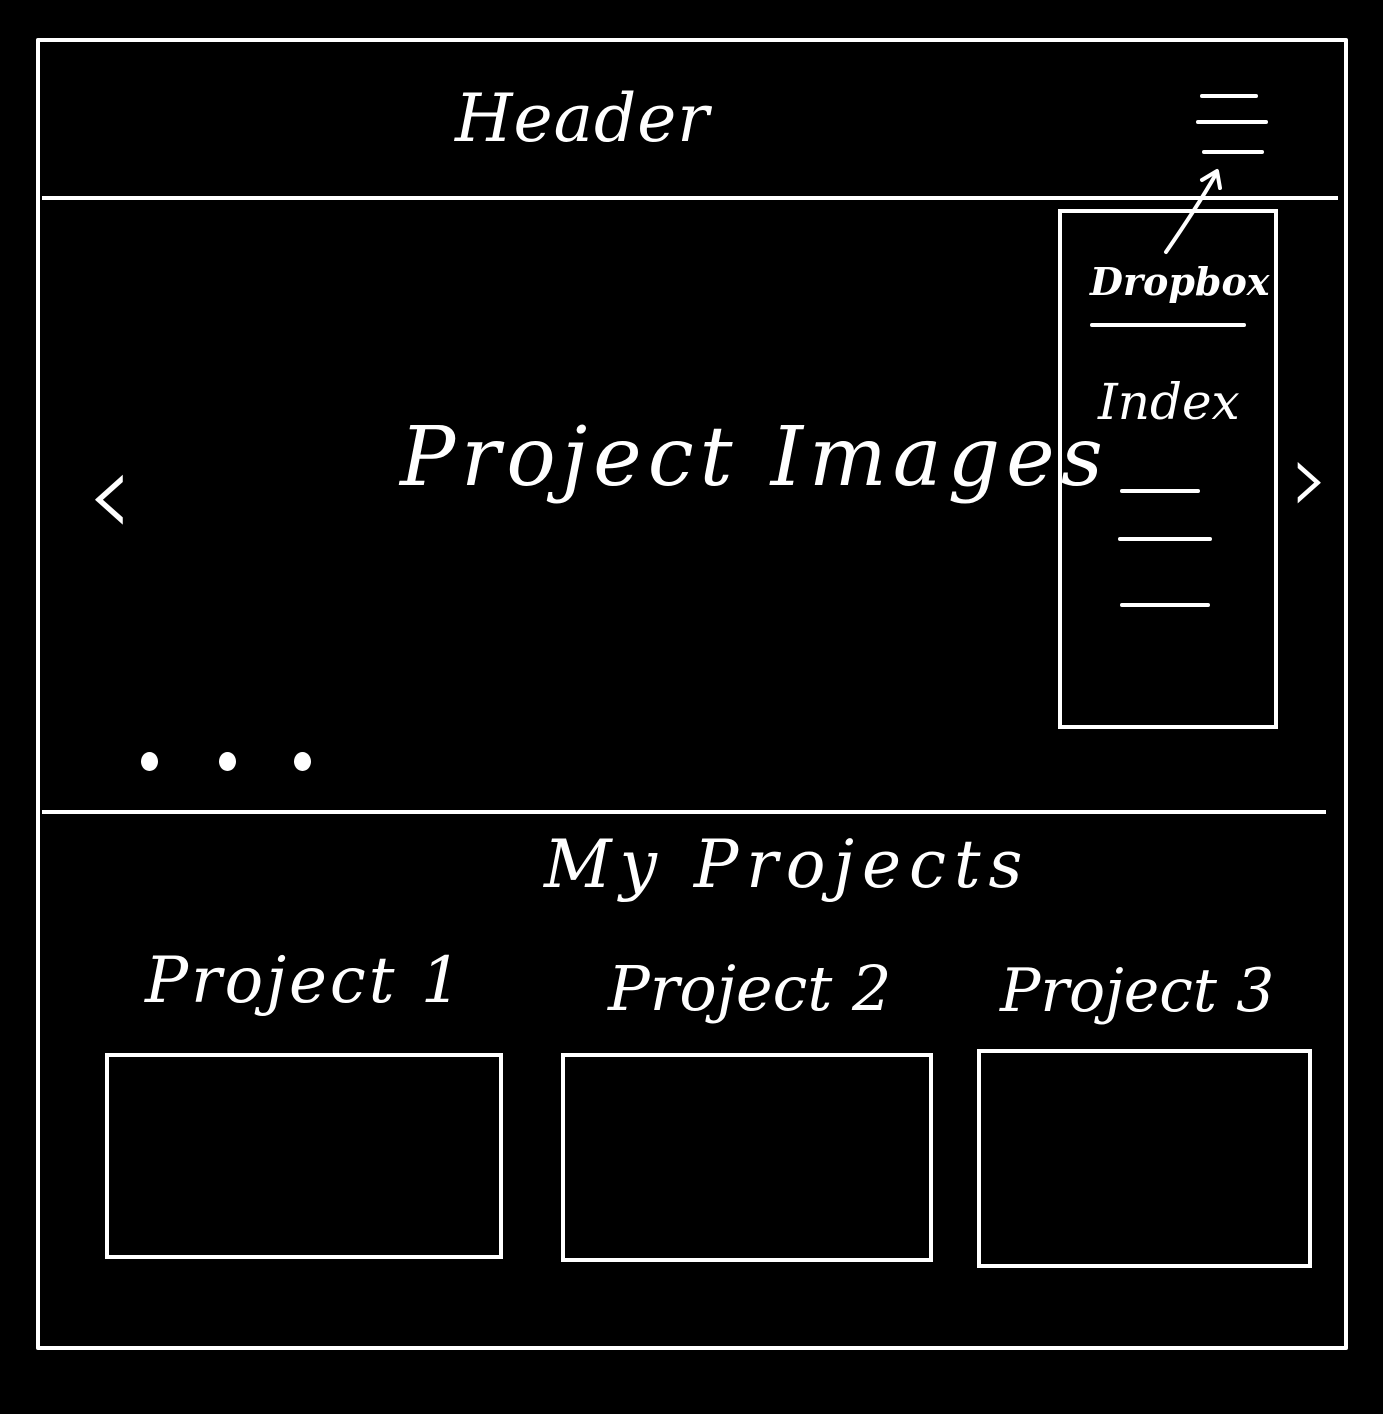  I want to click on project-1-label: Project 1, so click(305, 981).